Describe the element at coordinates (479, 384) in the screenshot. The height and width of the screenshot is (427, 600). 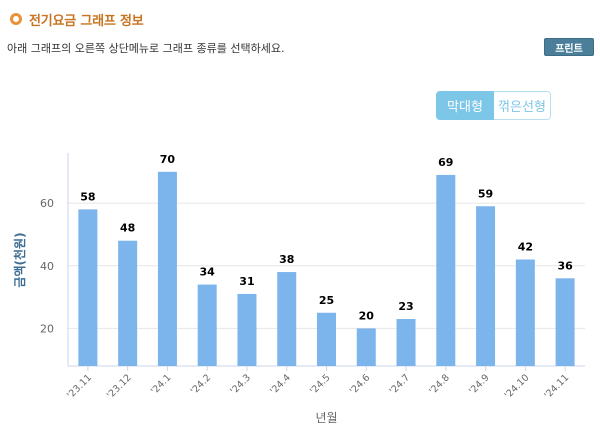
I see `x-tick-label: '24.9` at that location.